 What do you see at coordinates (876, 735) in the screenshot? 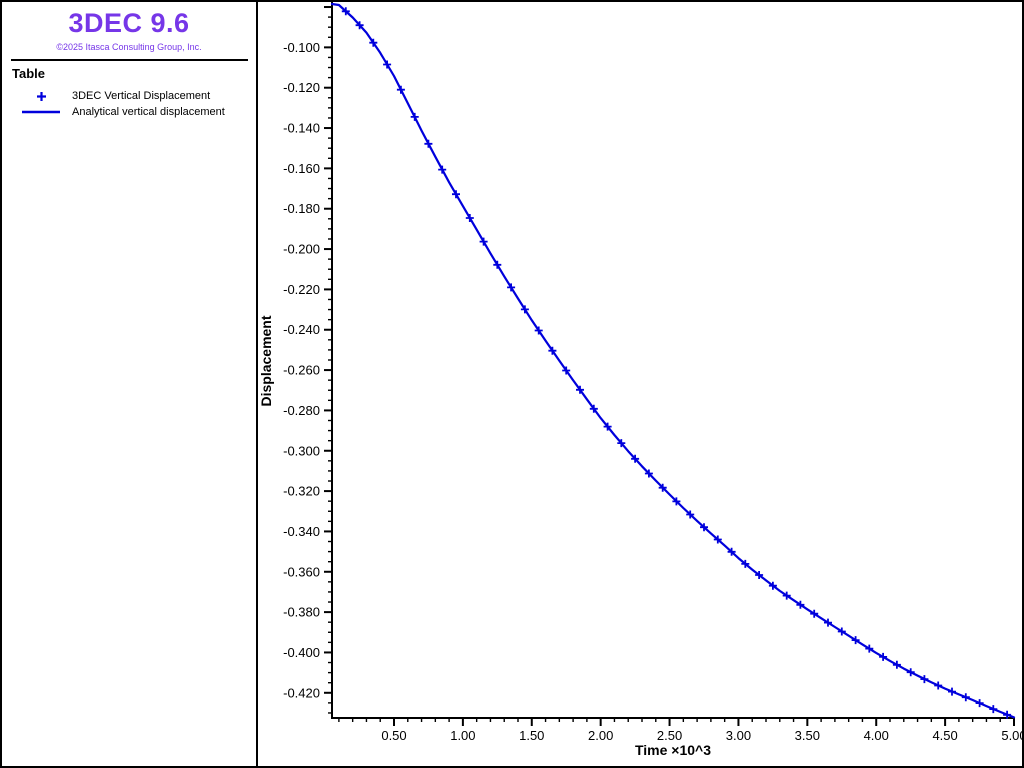
I see `x-tick-label: 4.00` at bounding box center [876, 735].